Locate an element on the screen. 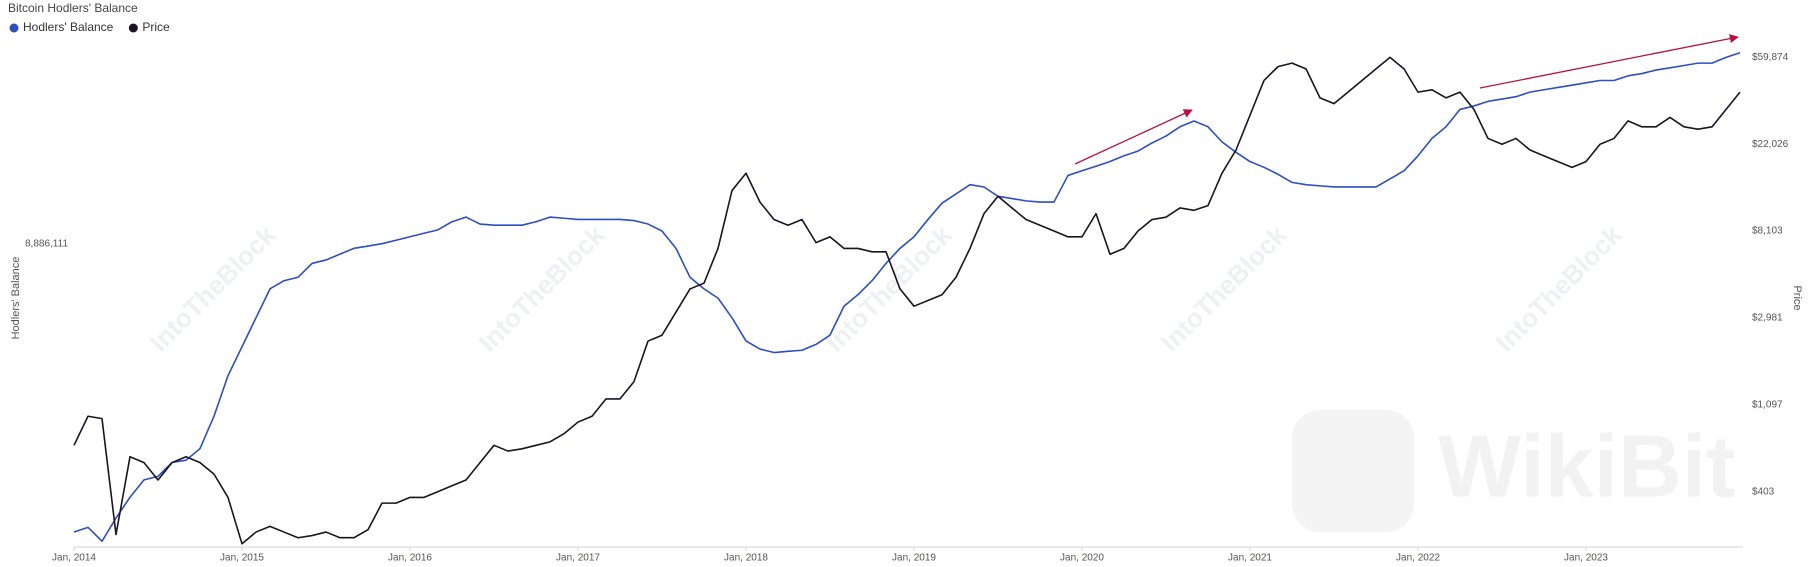  y2-tick-label: $2,981 is located at coordinates (1767, 318).